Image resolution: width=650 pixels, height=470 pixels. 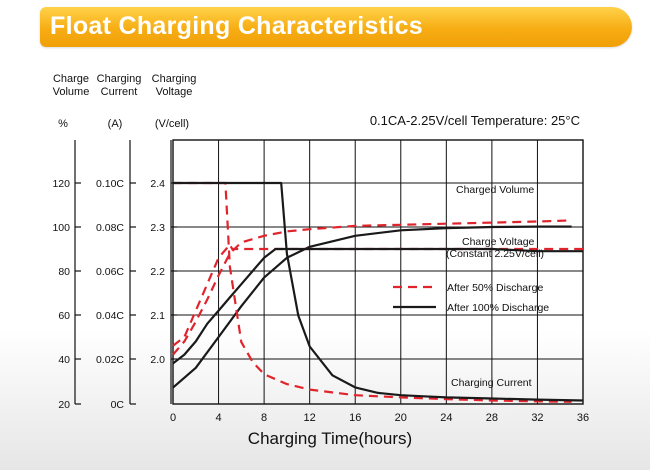 What do you see at coordinates (498, 242) in the screenshot?
I see `label-charge-voltage: Charge Voltage` at bounding box center [498, 242].